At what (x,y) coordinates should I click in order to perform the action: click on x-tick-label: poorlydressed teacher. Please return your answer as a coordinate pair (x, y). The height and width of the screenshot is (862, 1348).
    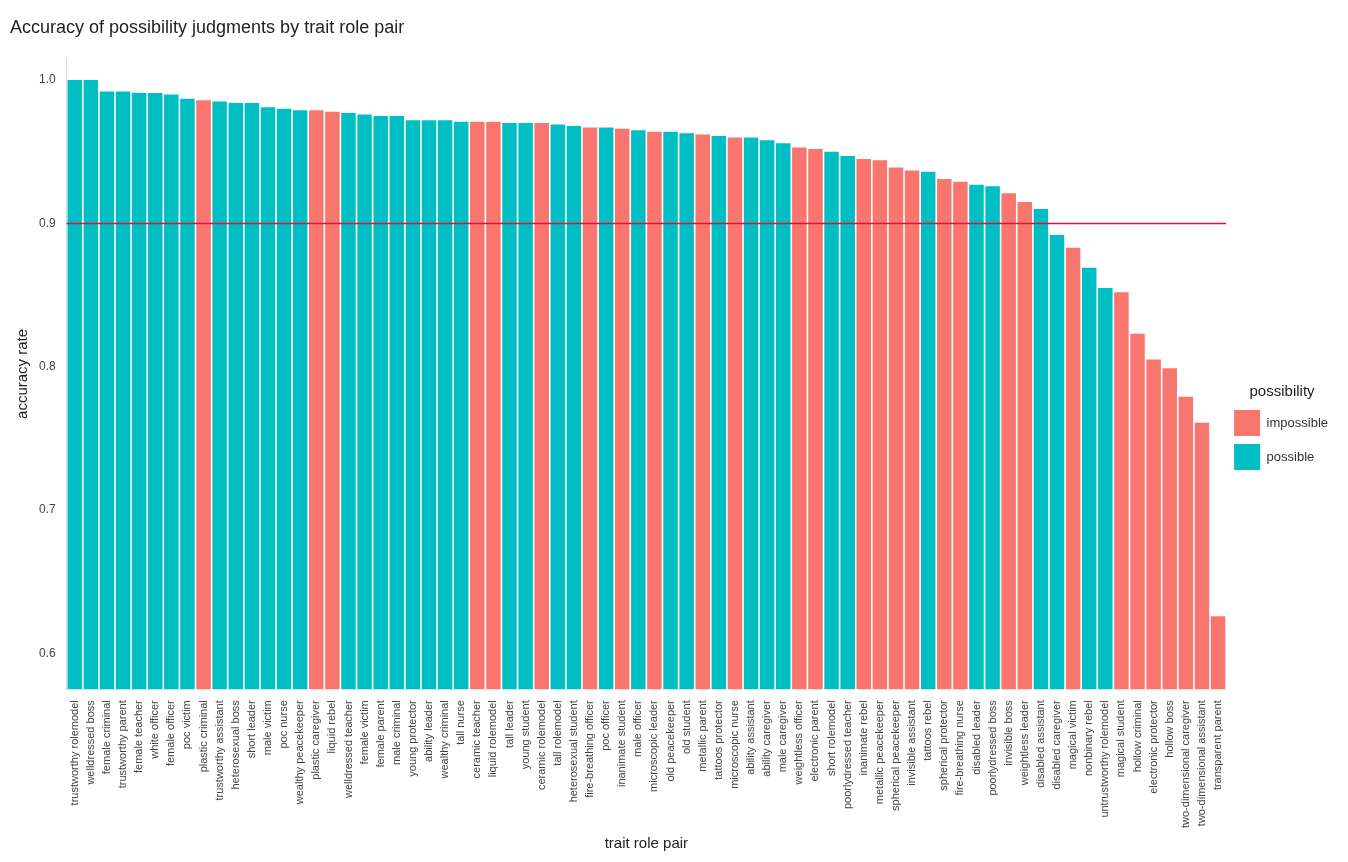
    Looking at the image, I should click on (846, 754).